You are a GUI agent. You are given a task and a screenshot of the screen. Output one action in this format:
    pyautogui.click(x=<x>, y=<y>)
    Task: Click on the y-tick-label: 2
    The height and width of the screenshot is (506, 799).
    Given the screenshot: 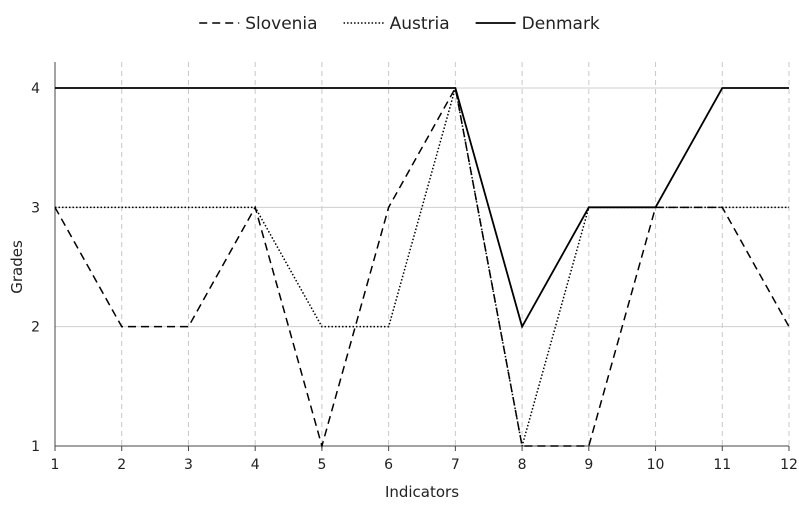 What is the action you would take?
    pyautogui.click(x=35, y=328)
    